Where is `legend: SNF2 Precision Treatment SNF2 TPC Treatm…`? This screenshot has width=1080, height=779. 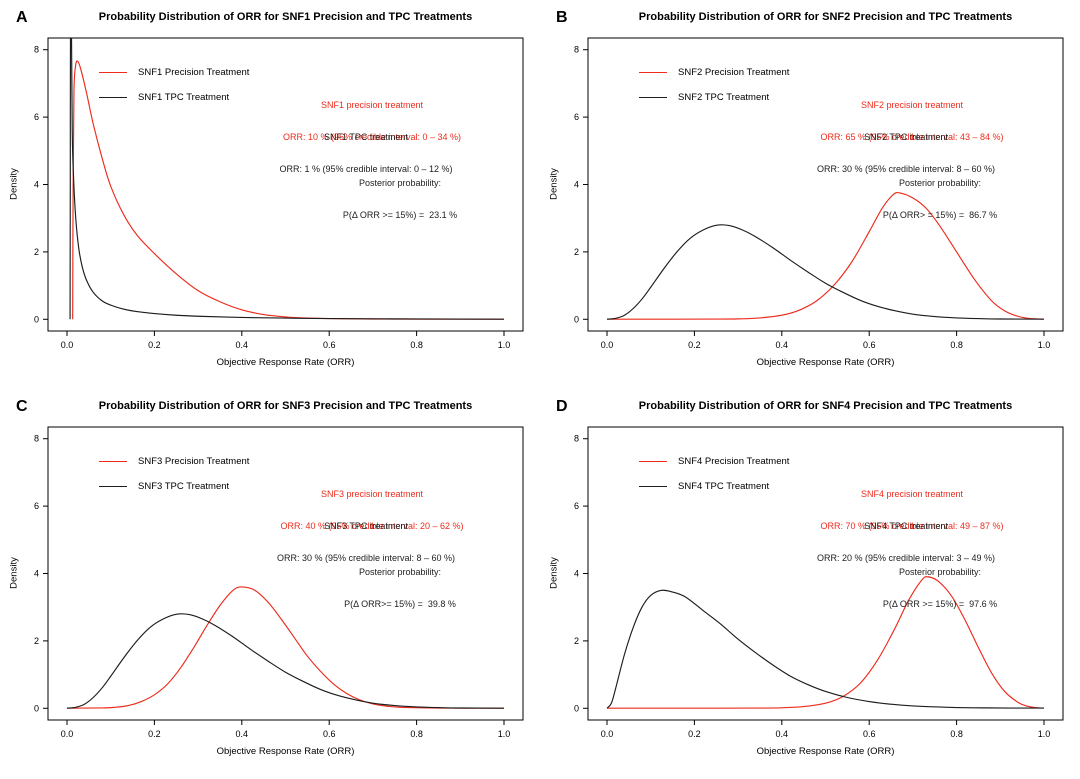
legend: SNF2 Precision Treatment SNF2 TPC Treatm… is located at coordinates (714, 92).